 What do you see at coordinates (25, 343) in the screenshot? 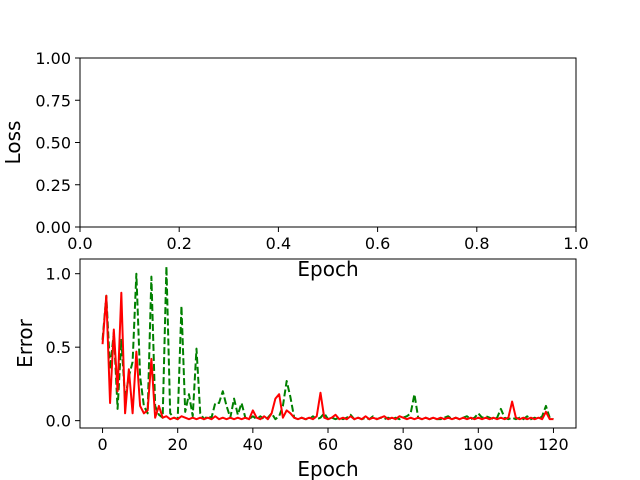
I see `y-axis-label: Error` at bounding box center [25, 343].